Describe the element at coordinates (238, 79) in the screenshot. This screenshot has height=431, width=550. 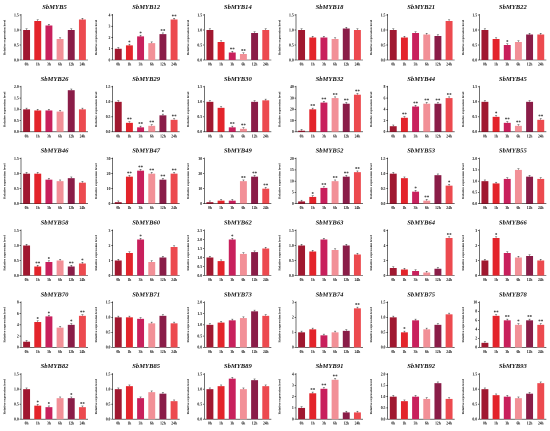
I see `panel-title: SbMYB30` at that location.